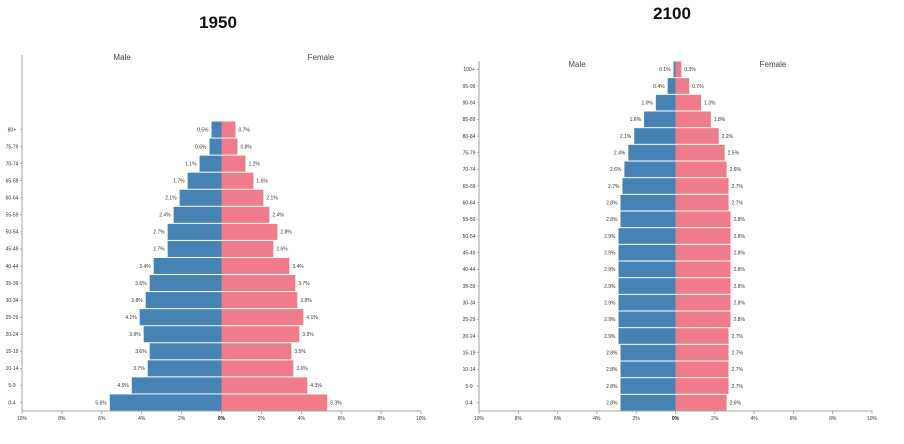 This screenshot has width=904, height=444. Describe the element at coordinates (182, 419) in the screenshot. I see `x-tick-label: 2%` at that location.